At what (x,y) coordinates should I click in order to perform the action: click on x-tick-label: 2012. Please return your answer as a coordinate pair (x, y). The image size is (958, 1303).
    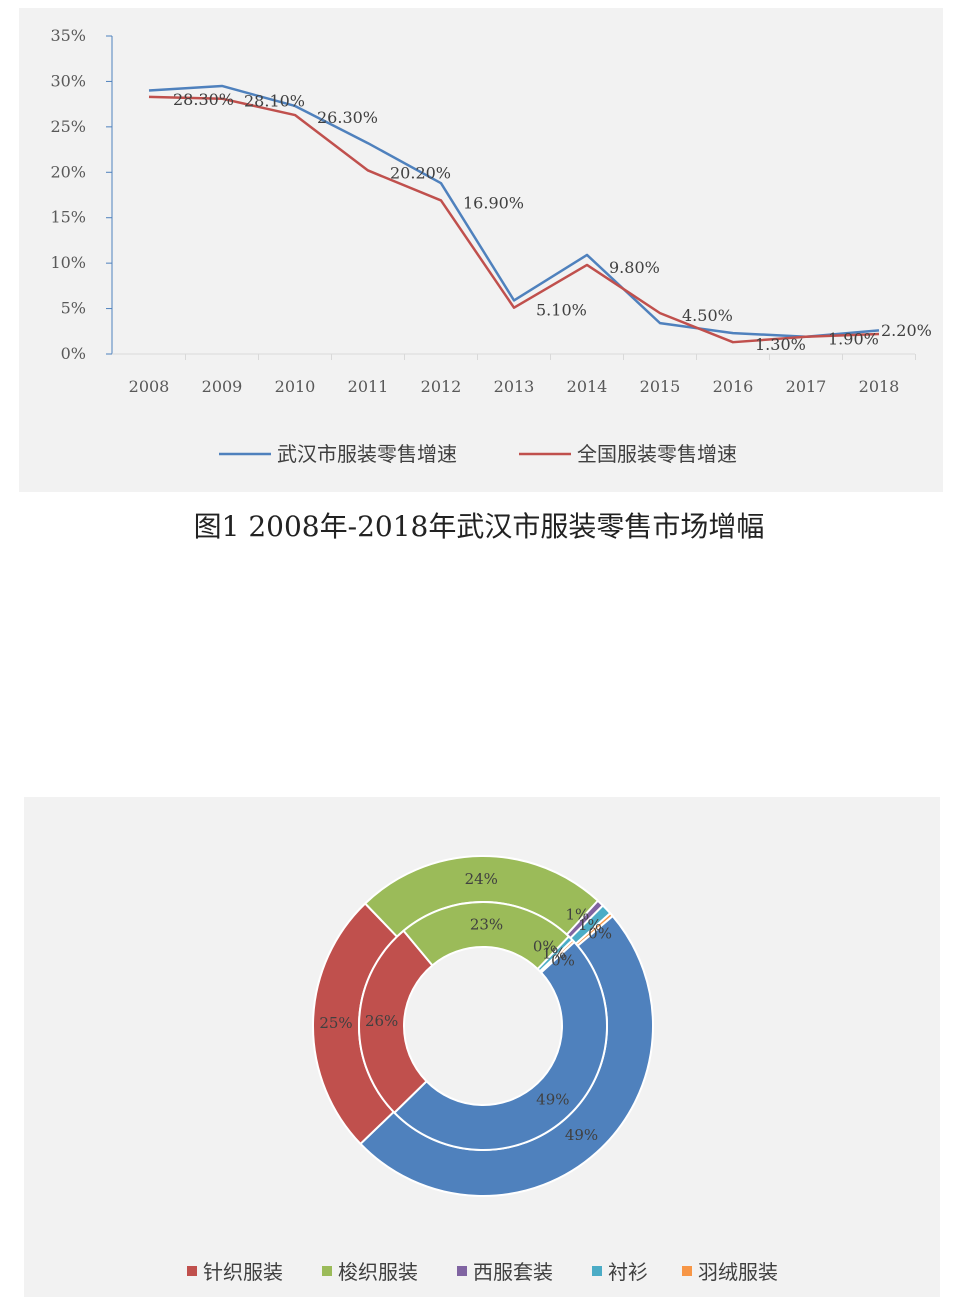
    Looking at the image, I should click on (441, 386).